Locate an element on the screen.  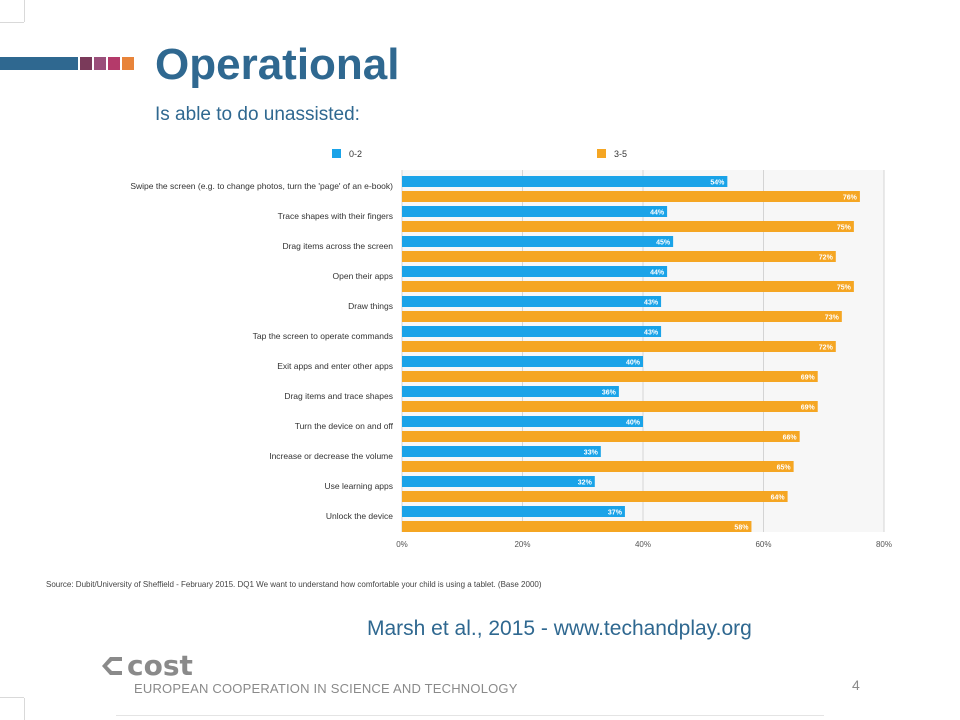
cost-logo: cost is located at coordinates (165, 666).